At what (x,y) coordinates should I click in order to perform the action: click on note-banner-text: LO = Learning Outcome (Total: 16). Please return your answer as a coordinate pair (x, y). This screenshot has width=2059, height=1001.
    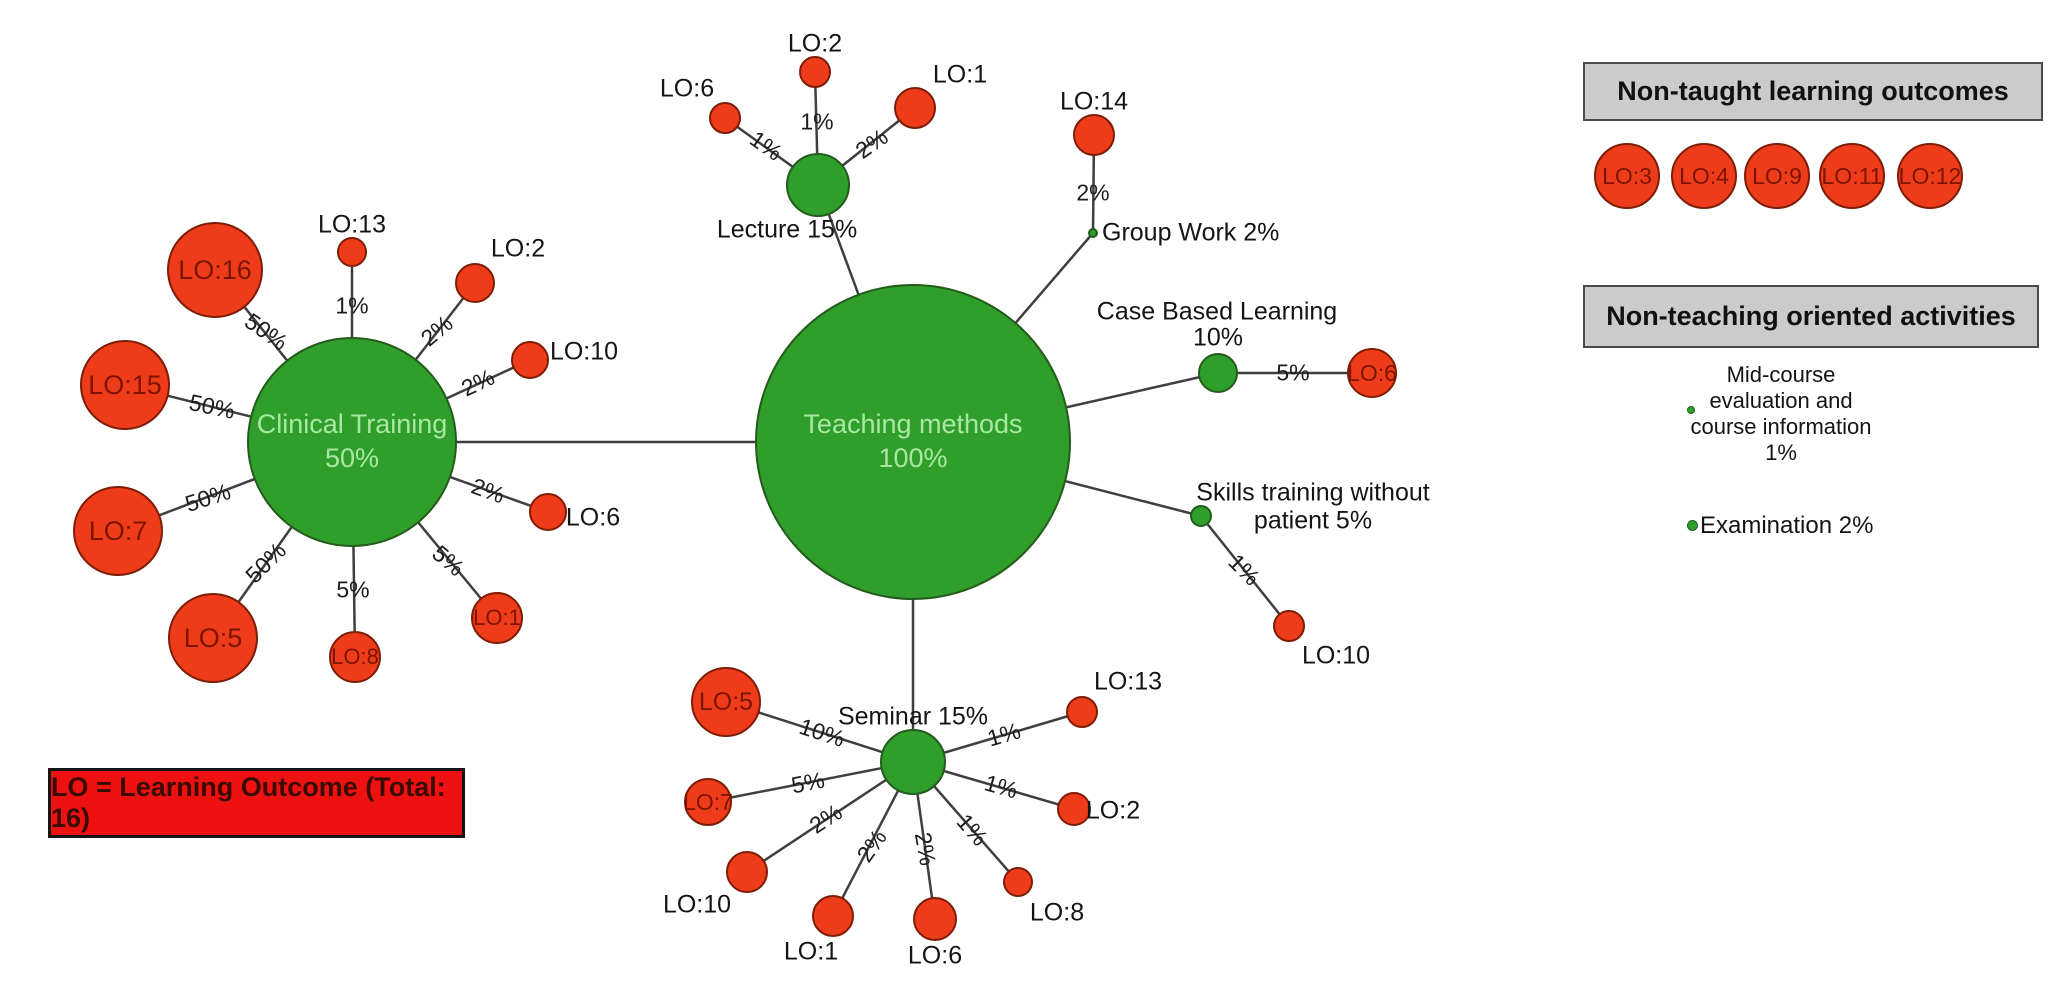
    Looking at the image, I should click on (248, 802).